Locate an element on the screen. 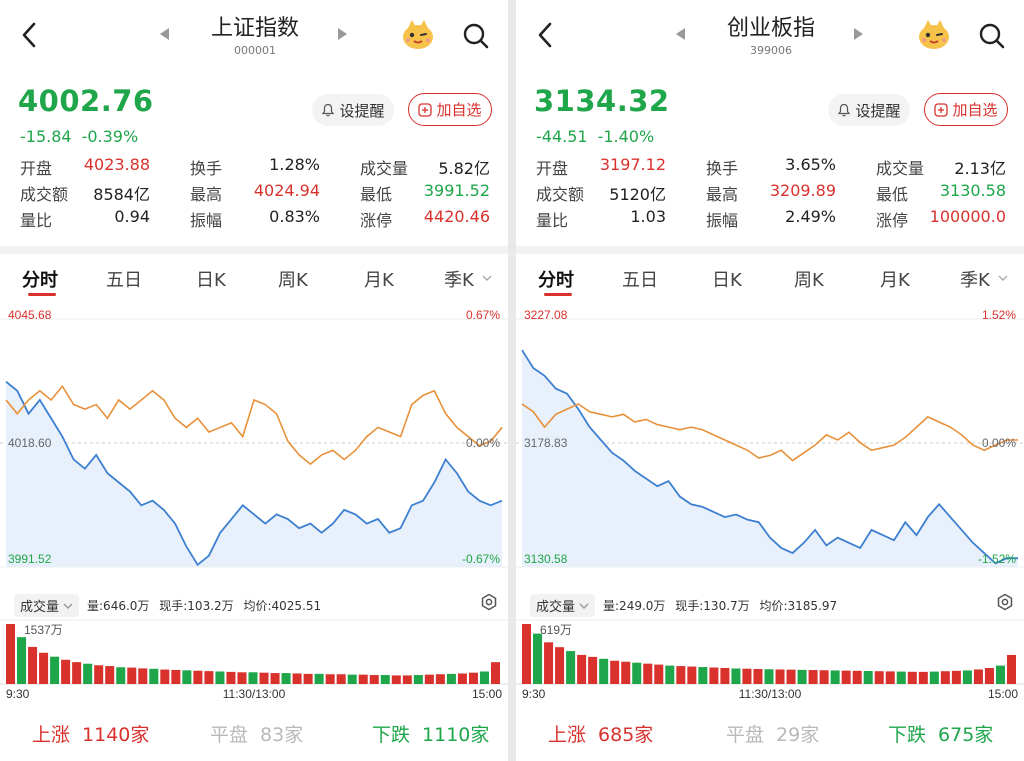 The height and width of the screenshot is (761, 1024). stat-value: 3130.58 is located at coordinates (972, 190).